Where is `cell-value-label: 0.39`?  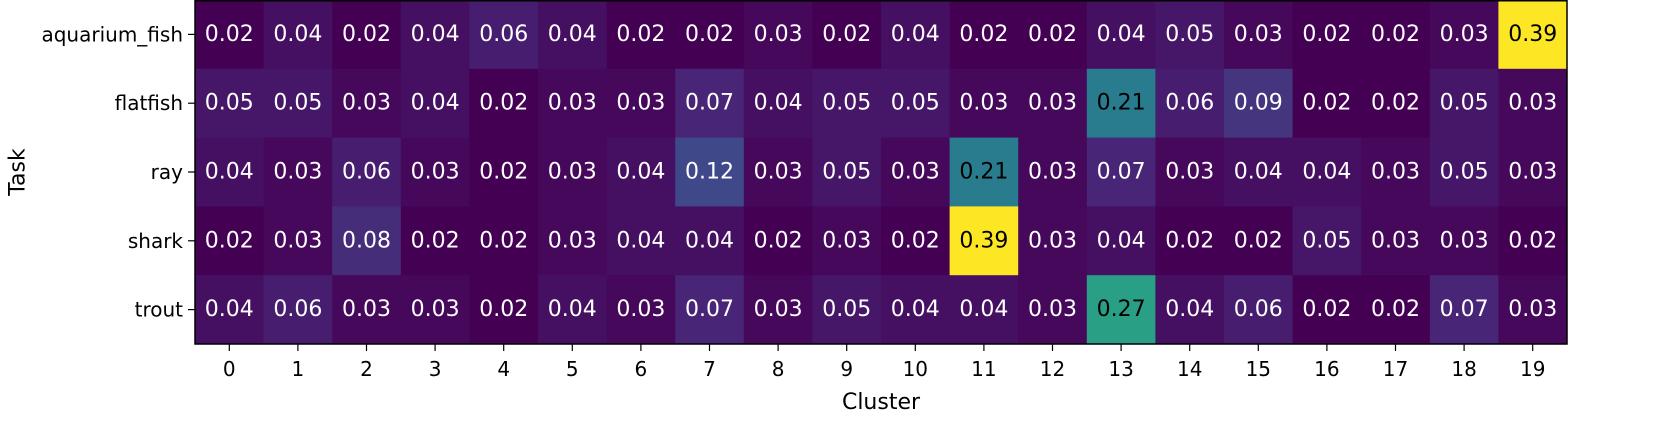
cell-value-label: 0.39 is located at coordinates (1532, 34).